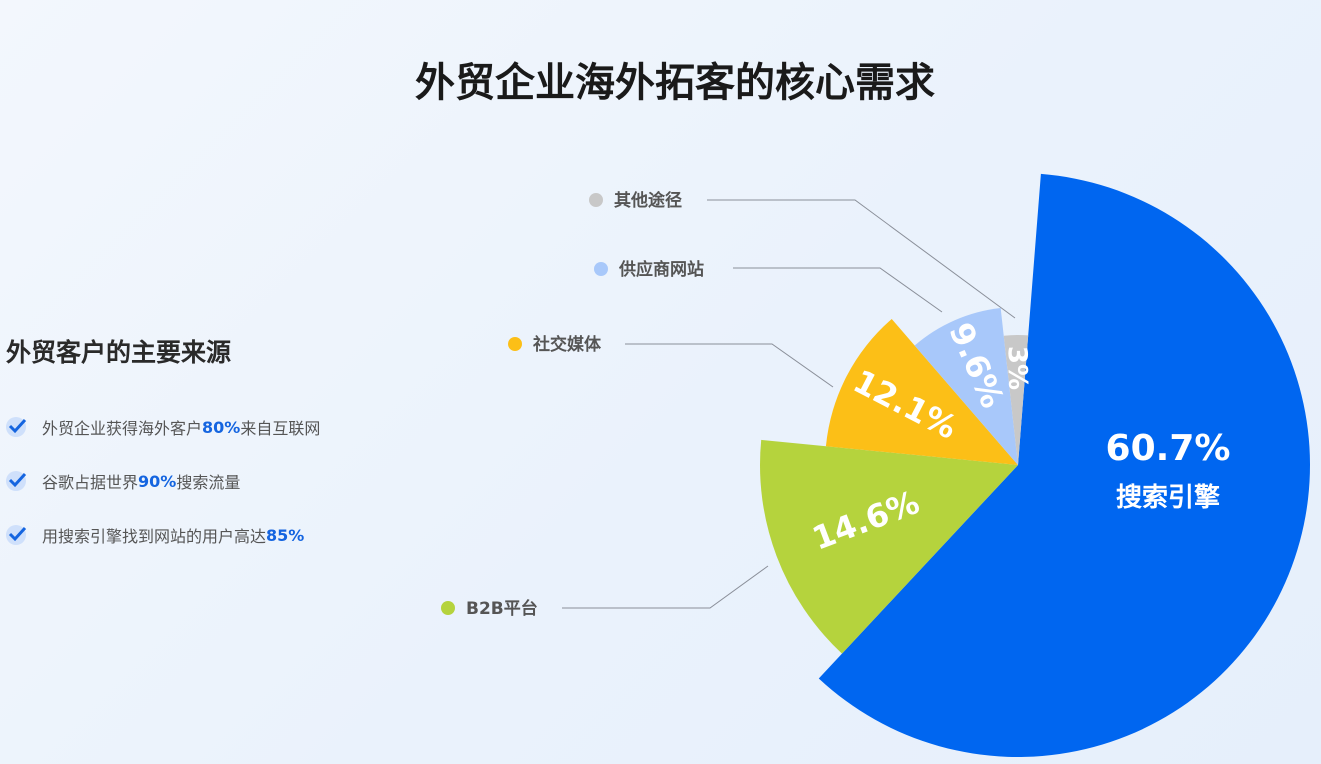 Image resolution: width=1321 pixels, height=764 pixels. I want to click on page-title: 外贸企业海外拓客的核心需求, so click(675, 83).